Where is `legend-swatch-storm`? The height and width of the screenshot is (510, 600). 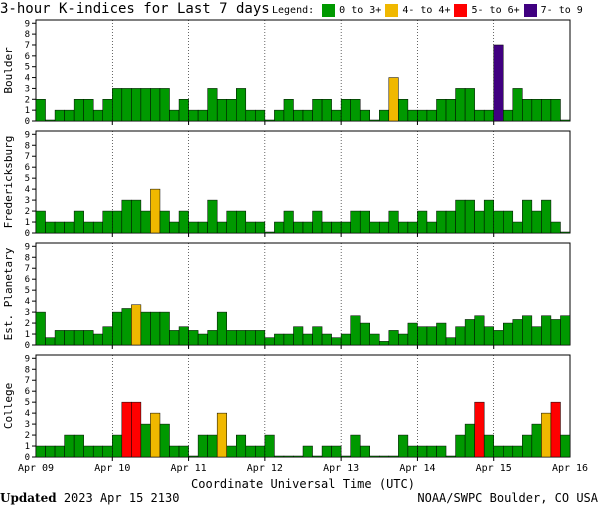 legend-swatch-storm is located at coordinates (461, 10).